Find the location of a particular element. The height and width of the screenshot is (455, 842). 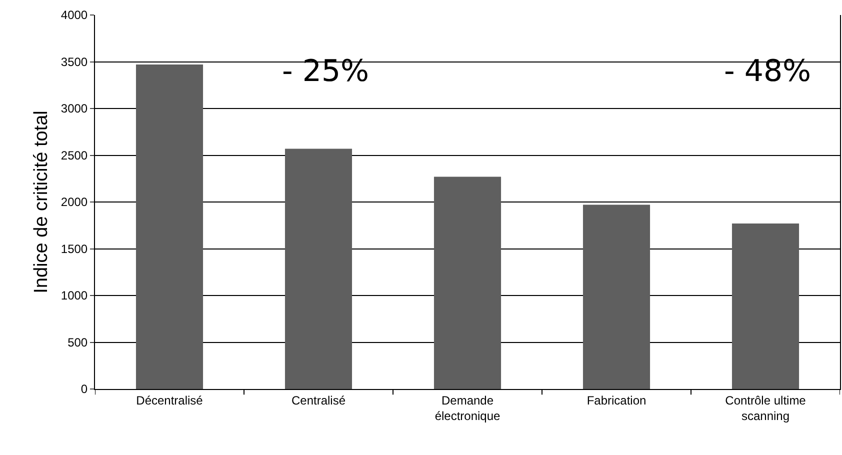

y-tick-label: 0 is located at coordinates (84, 389).